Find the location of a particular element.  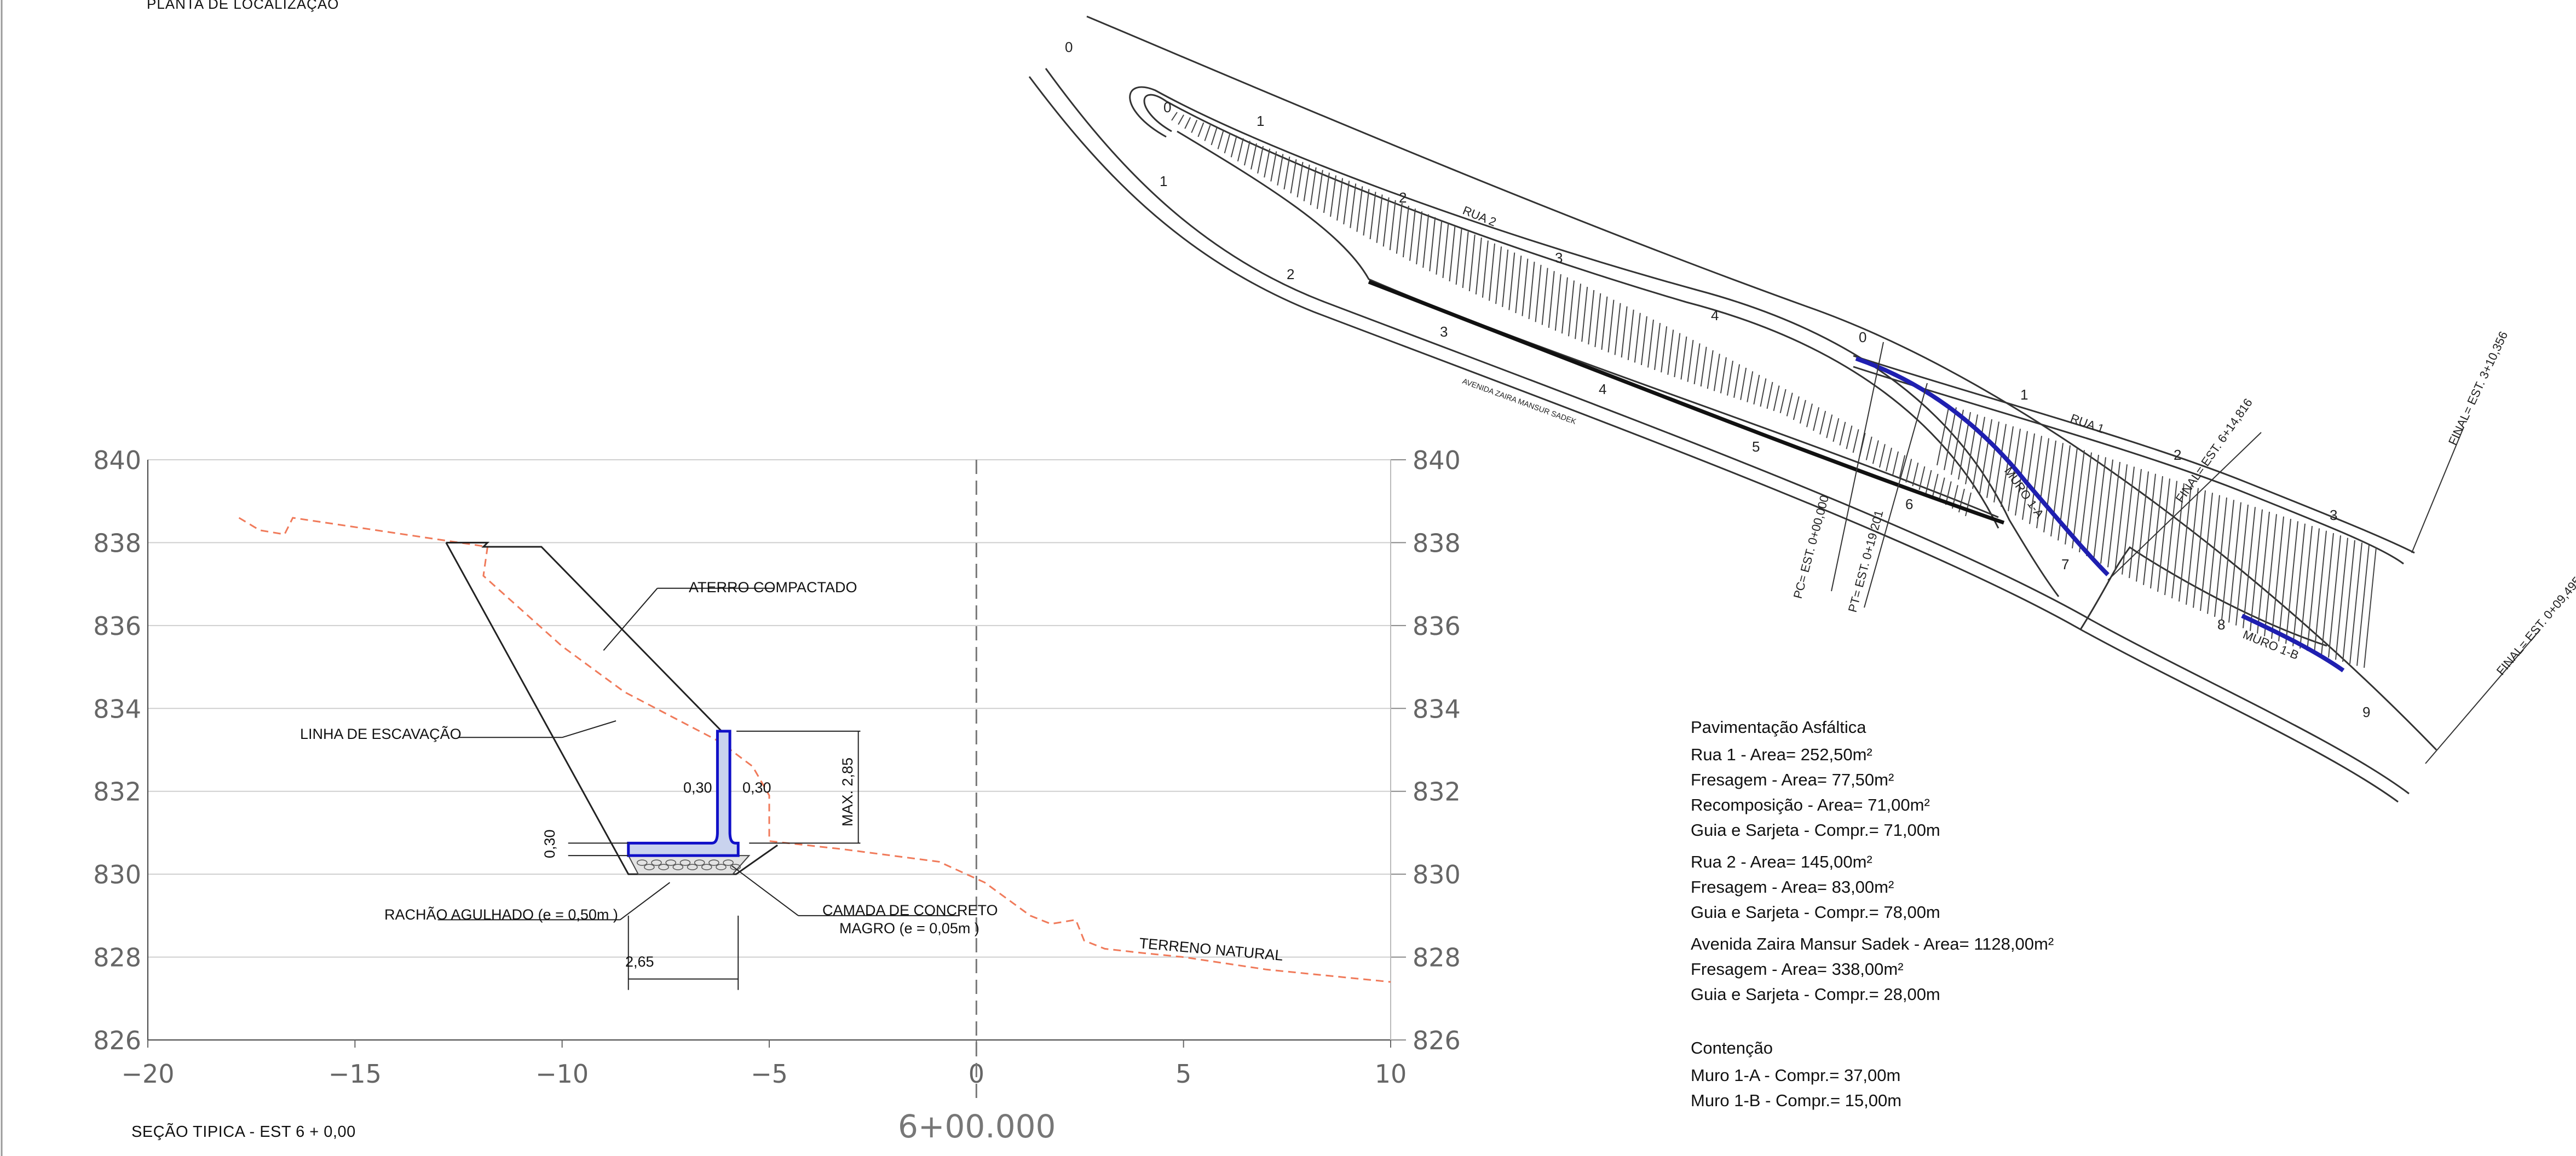

stake-av-7: 7 is located at coordinates (2065, 564).